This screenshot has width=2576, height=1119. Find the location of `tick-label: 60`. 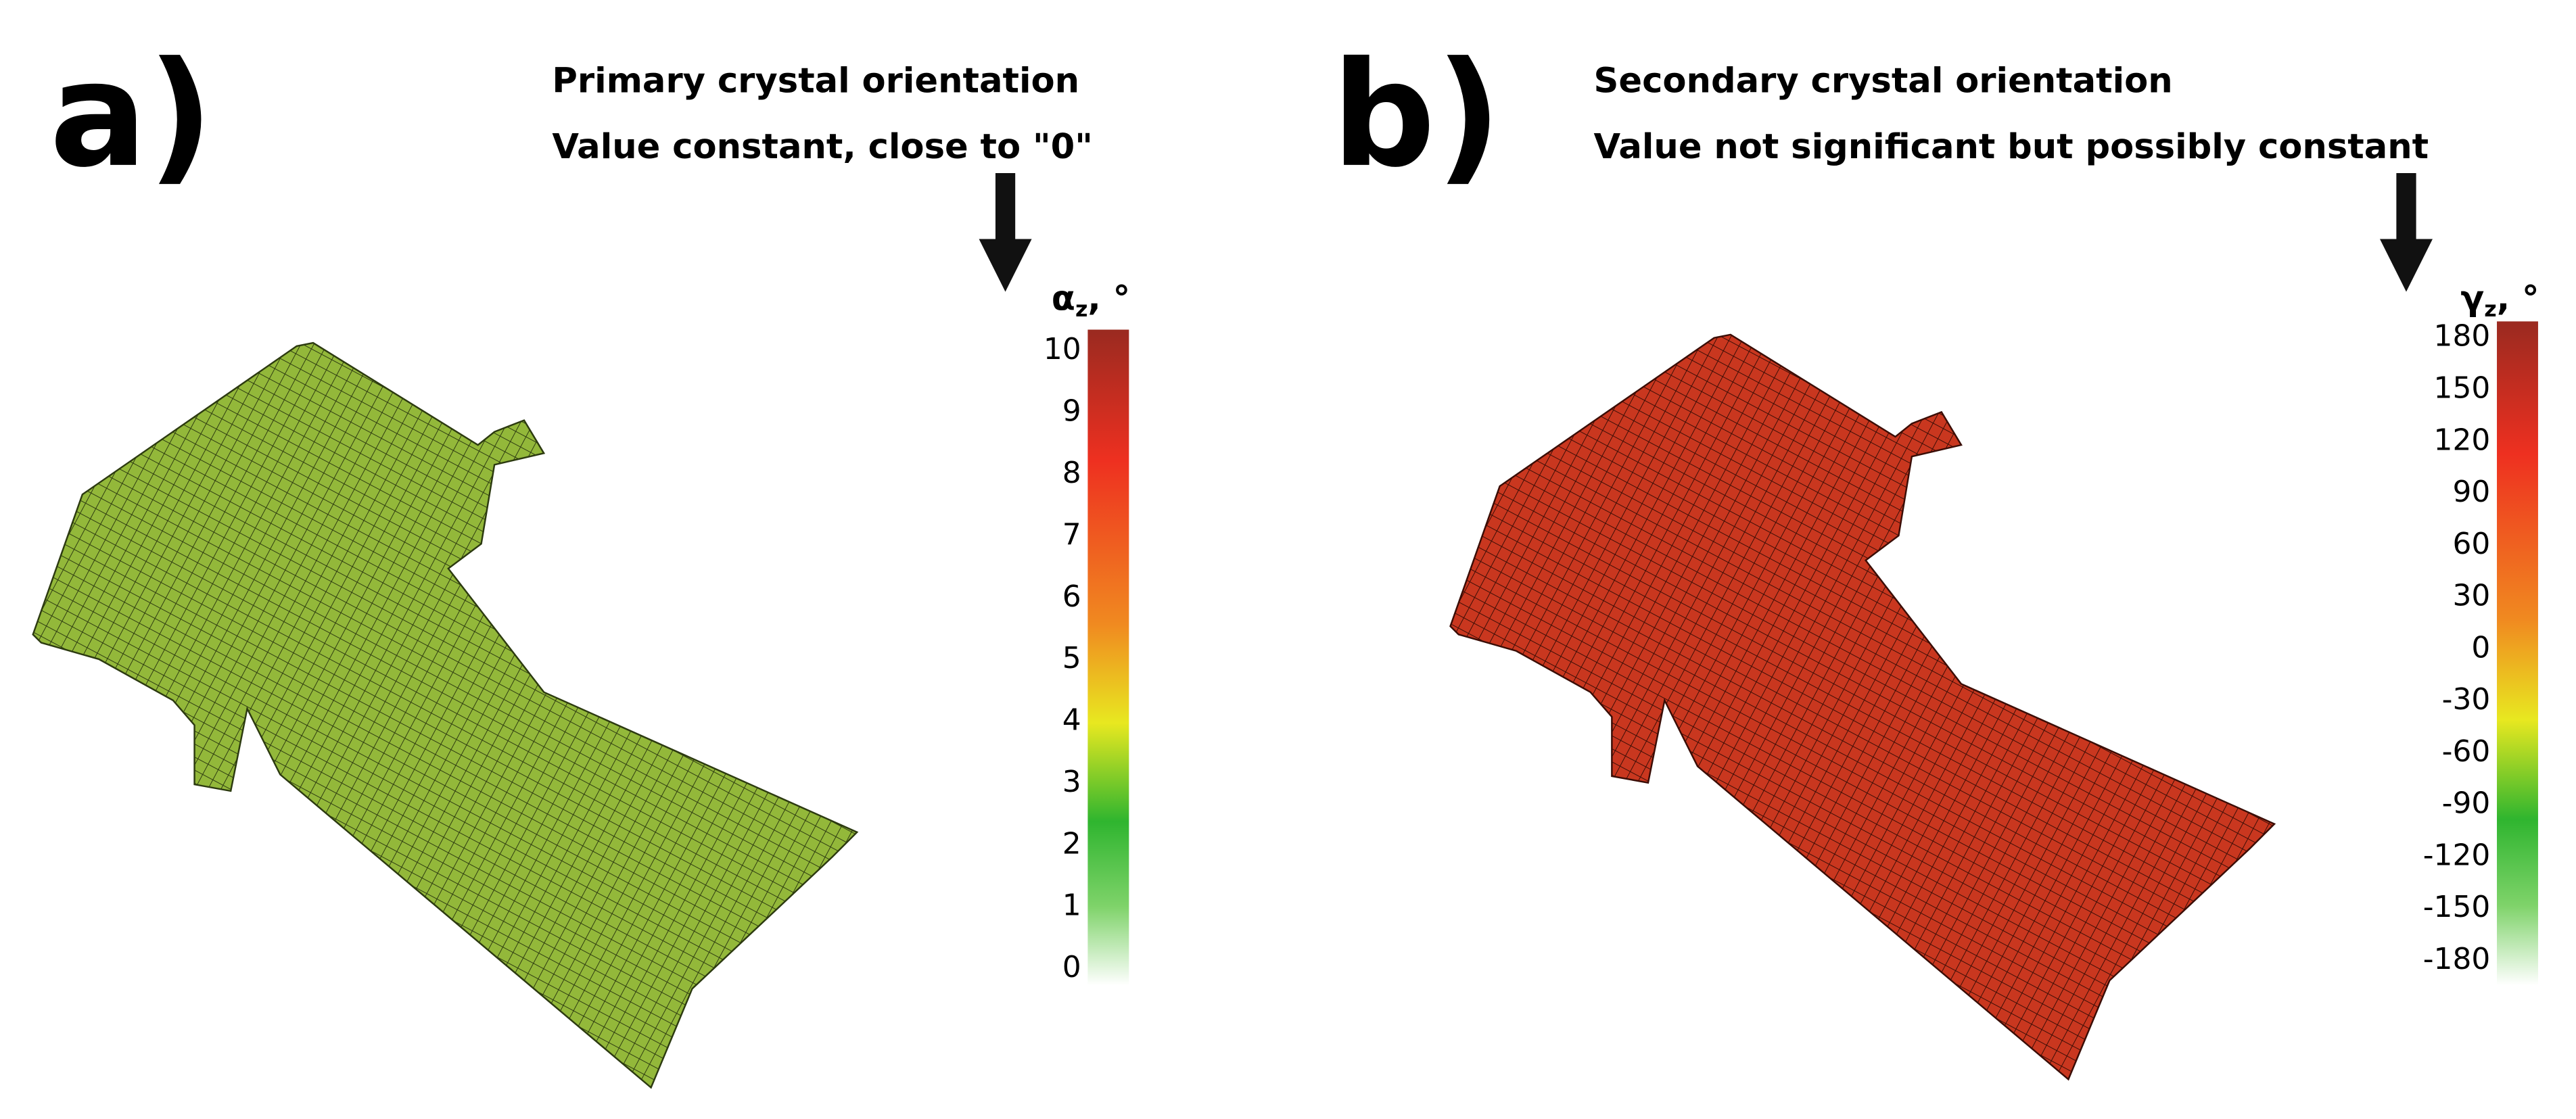

tick-label: 60 is located at coordinates (2471, 544).